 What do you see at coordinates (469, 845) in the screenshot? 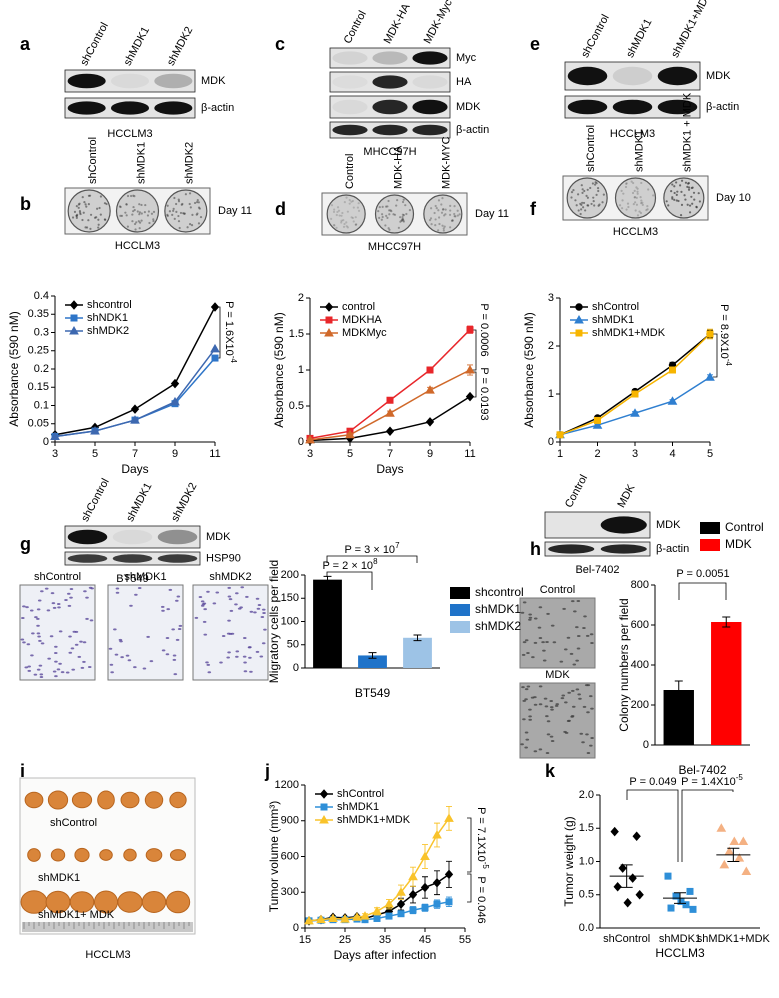
I see `significance-bracket` at bounding box center [469, 845].